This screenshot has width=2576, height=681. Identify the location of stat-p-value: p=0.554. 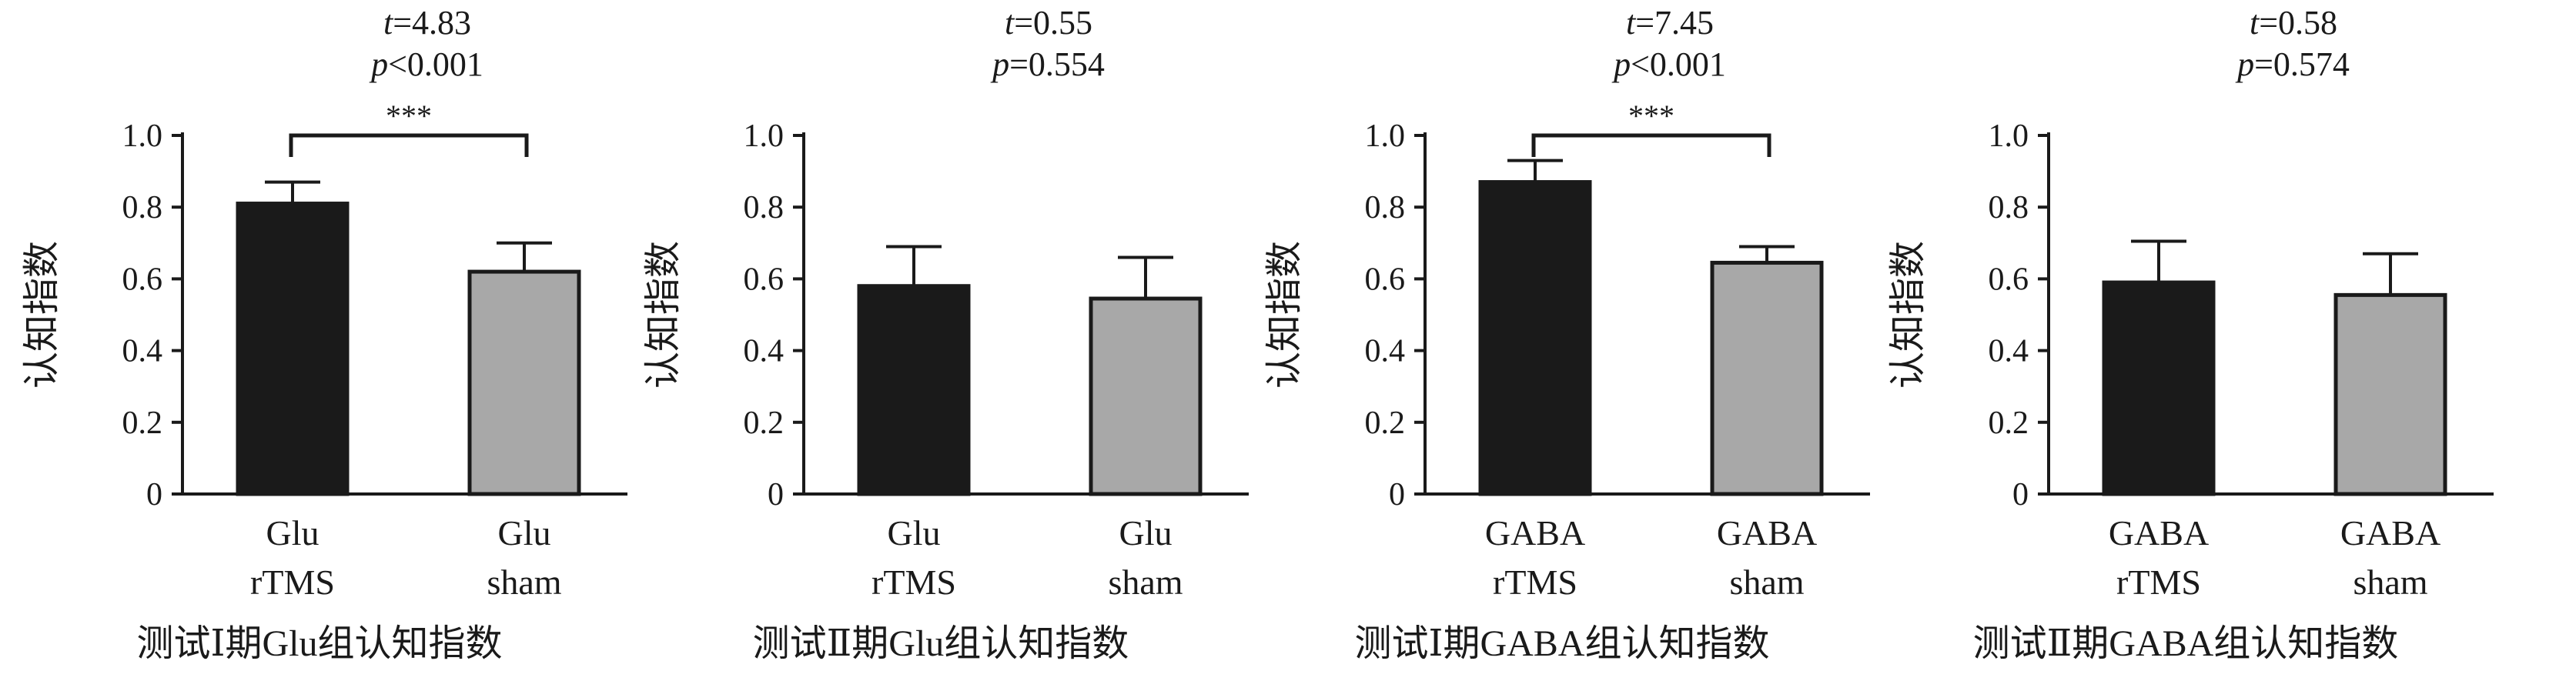
(1048, 64).